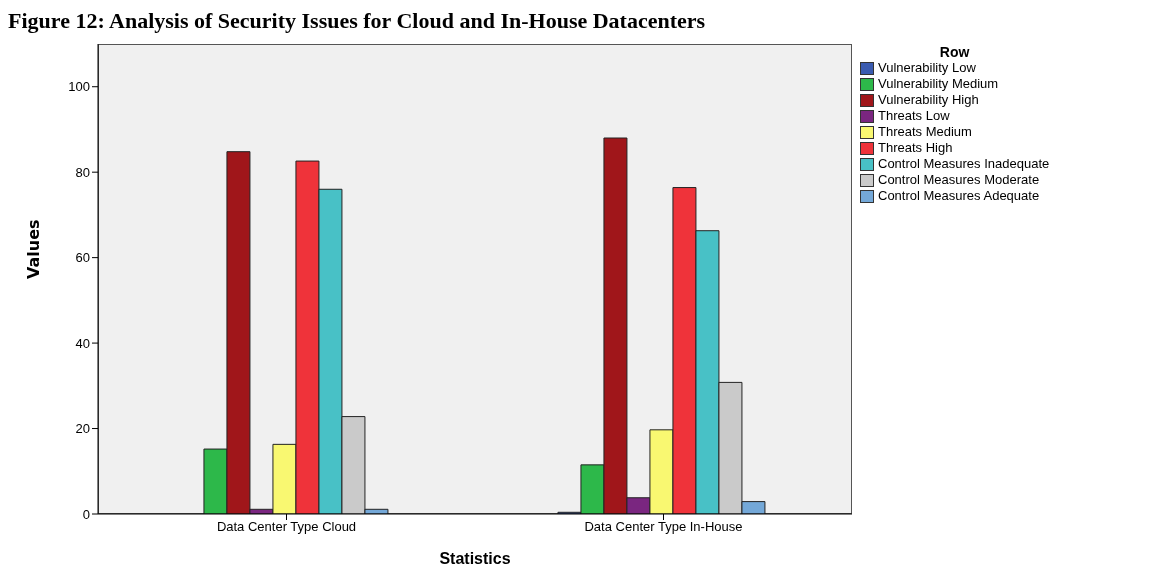  I want to click on legend-label: Threats High, so click(915, 148).